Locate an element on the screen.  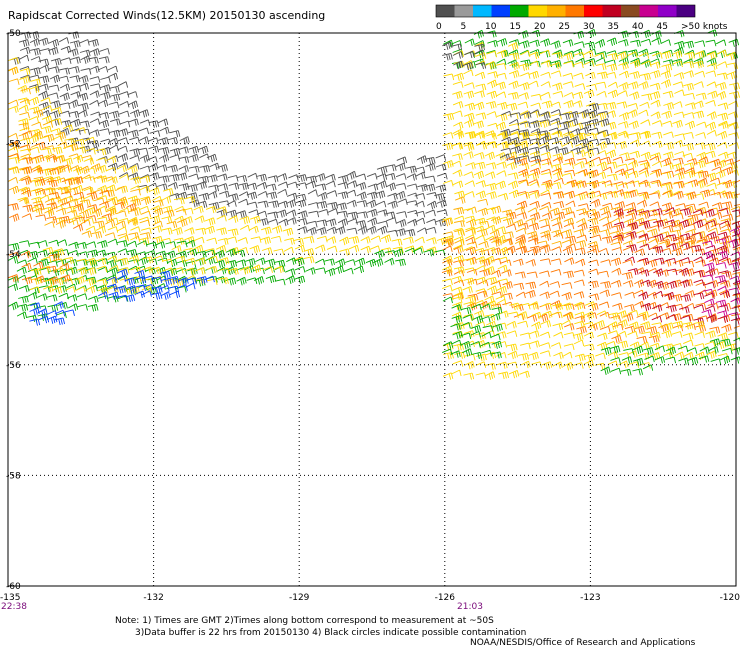
legend-tick-label: 35 is located at coordinates (613, 27).